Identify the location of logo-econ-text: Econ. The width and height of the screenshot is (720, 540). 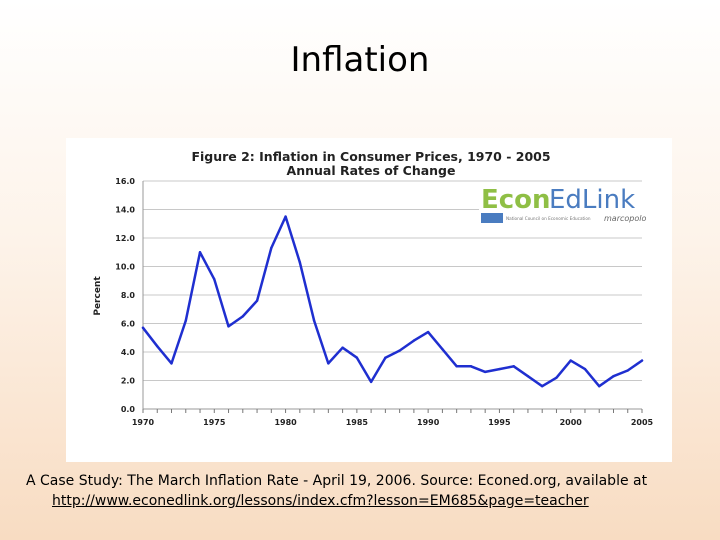
(516, 200).